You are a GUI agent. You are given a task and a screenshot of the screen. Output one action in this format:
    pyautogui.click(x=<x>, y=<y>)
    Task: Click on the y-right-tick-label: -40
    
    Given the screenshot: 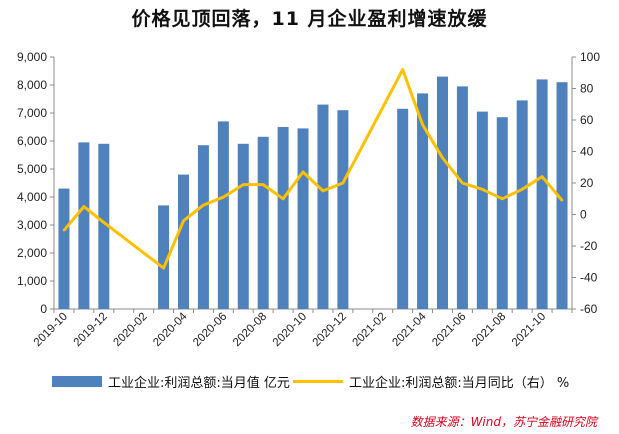 What is the action you would take?
    pyautogui.click(x=589, y=278)
    